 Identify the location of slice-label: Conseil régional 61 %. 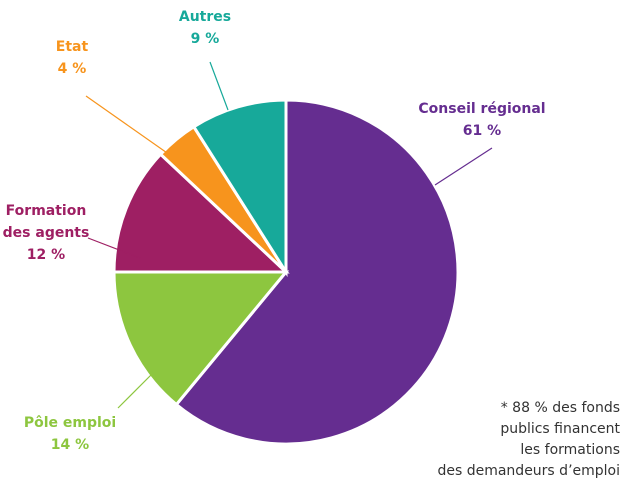
(482, 120).